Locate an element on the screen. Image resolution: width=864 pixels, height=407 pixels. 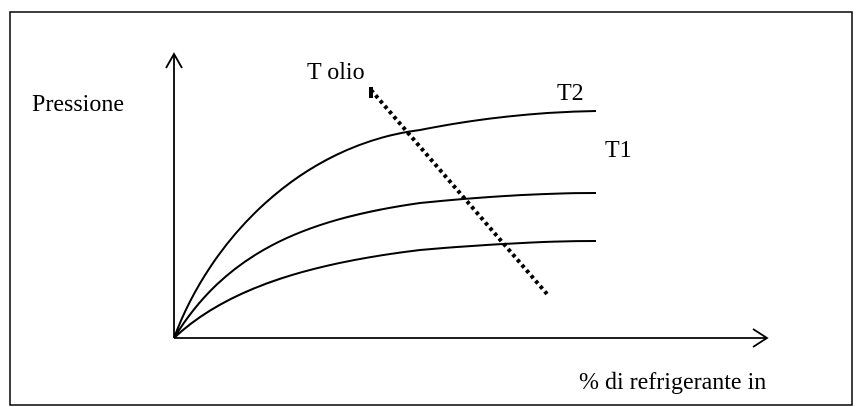
x-axis-arrowhead is located at coordinates (760, 338).